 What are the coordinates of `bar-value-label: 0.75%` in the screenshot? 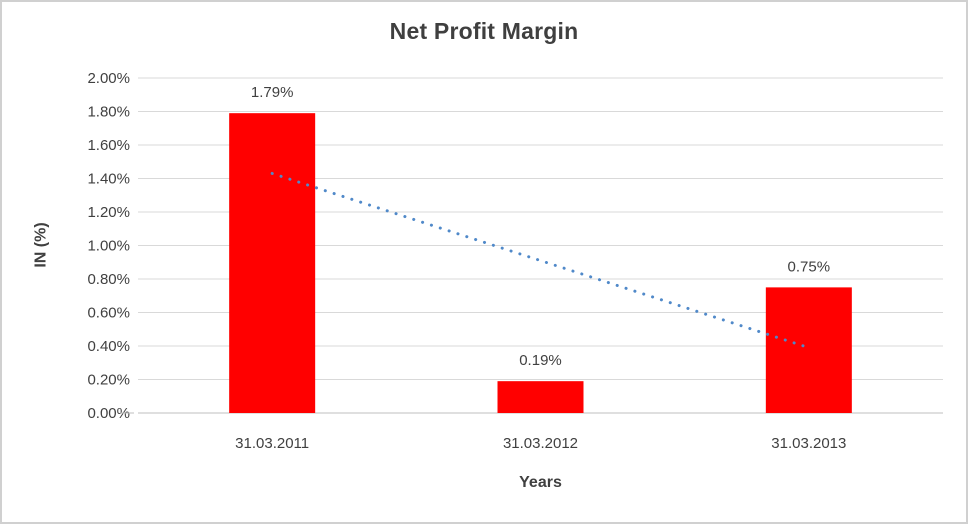 It's located at (809, 266).